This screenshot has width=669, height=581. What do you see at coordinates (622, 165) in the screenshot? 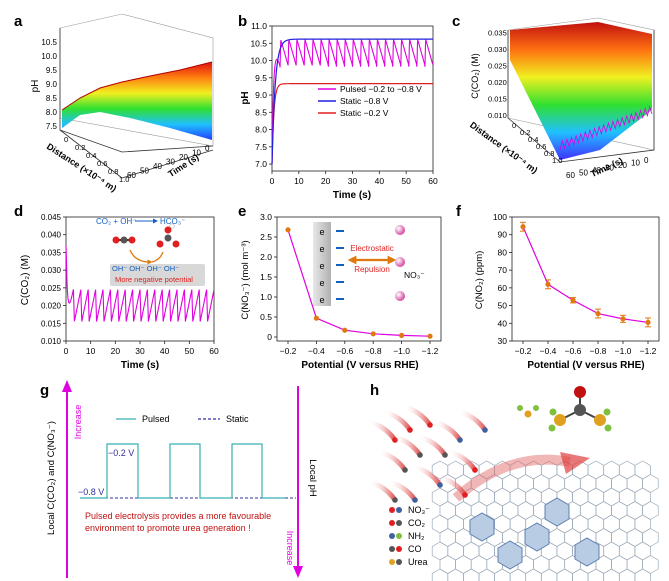
I see `c-time-tick-label: 20` at bounding box center [622, 165].